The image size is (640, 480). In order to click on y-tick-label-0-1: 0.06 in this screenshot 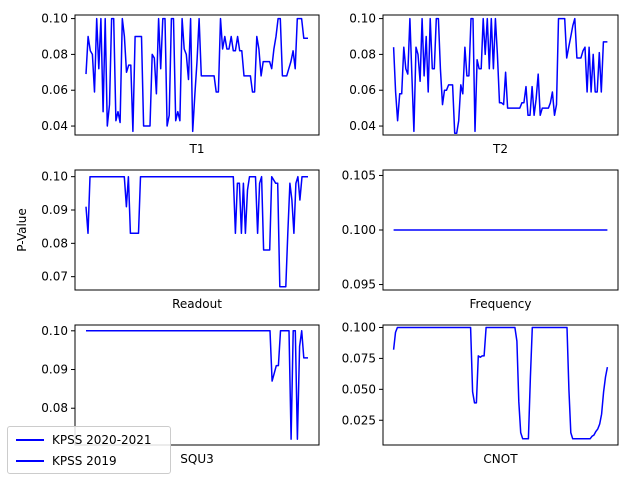, I will do `click(54, 90)`.